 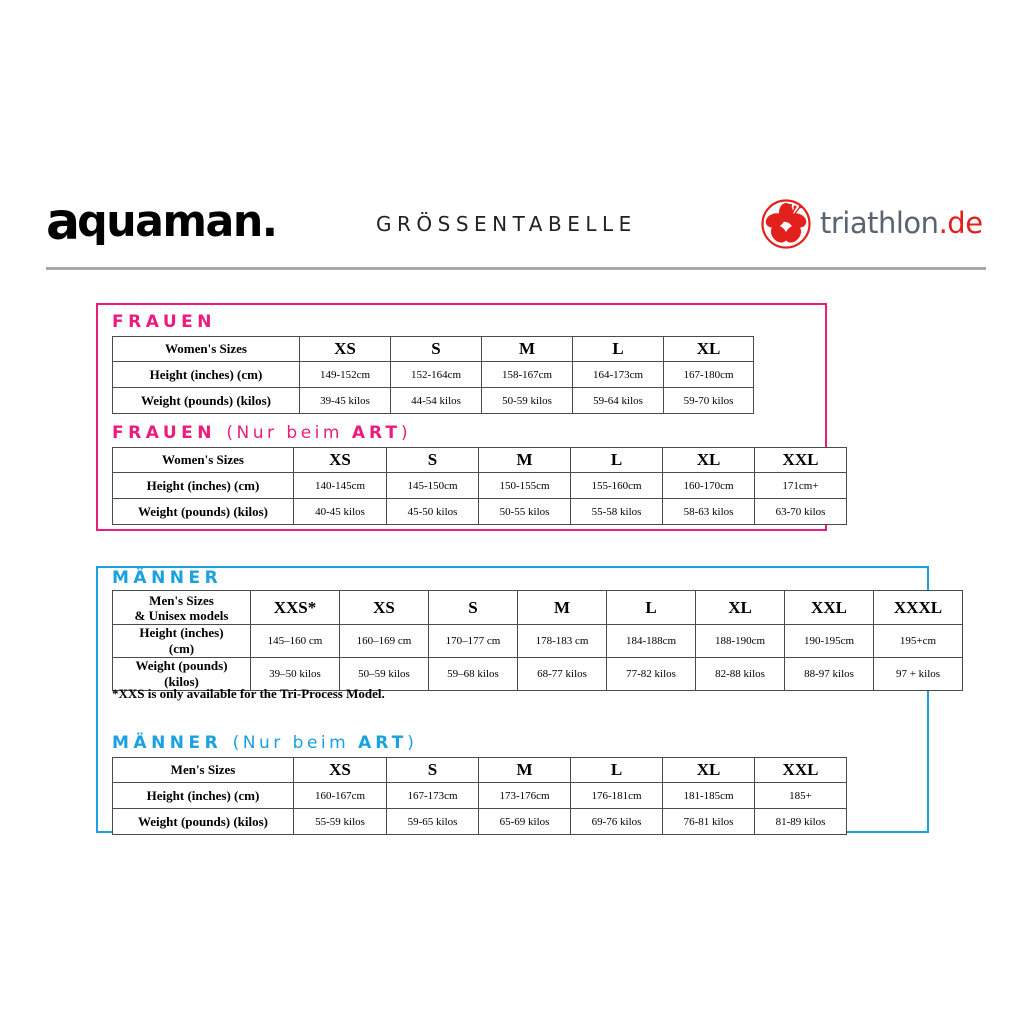 I want to click on cell-height-s: 145-150cm, so click(x=432, y=485).